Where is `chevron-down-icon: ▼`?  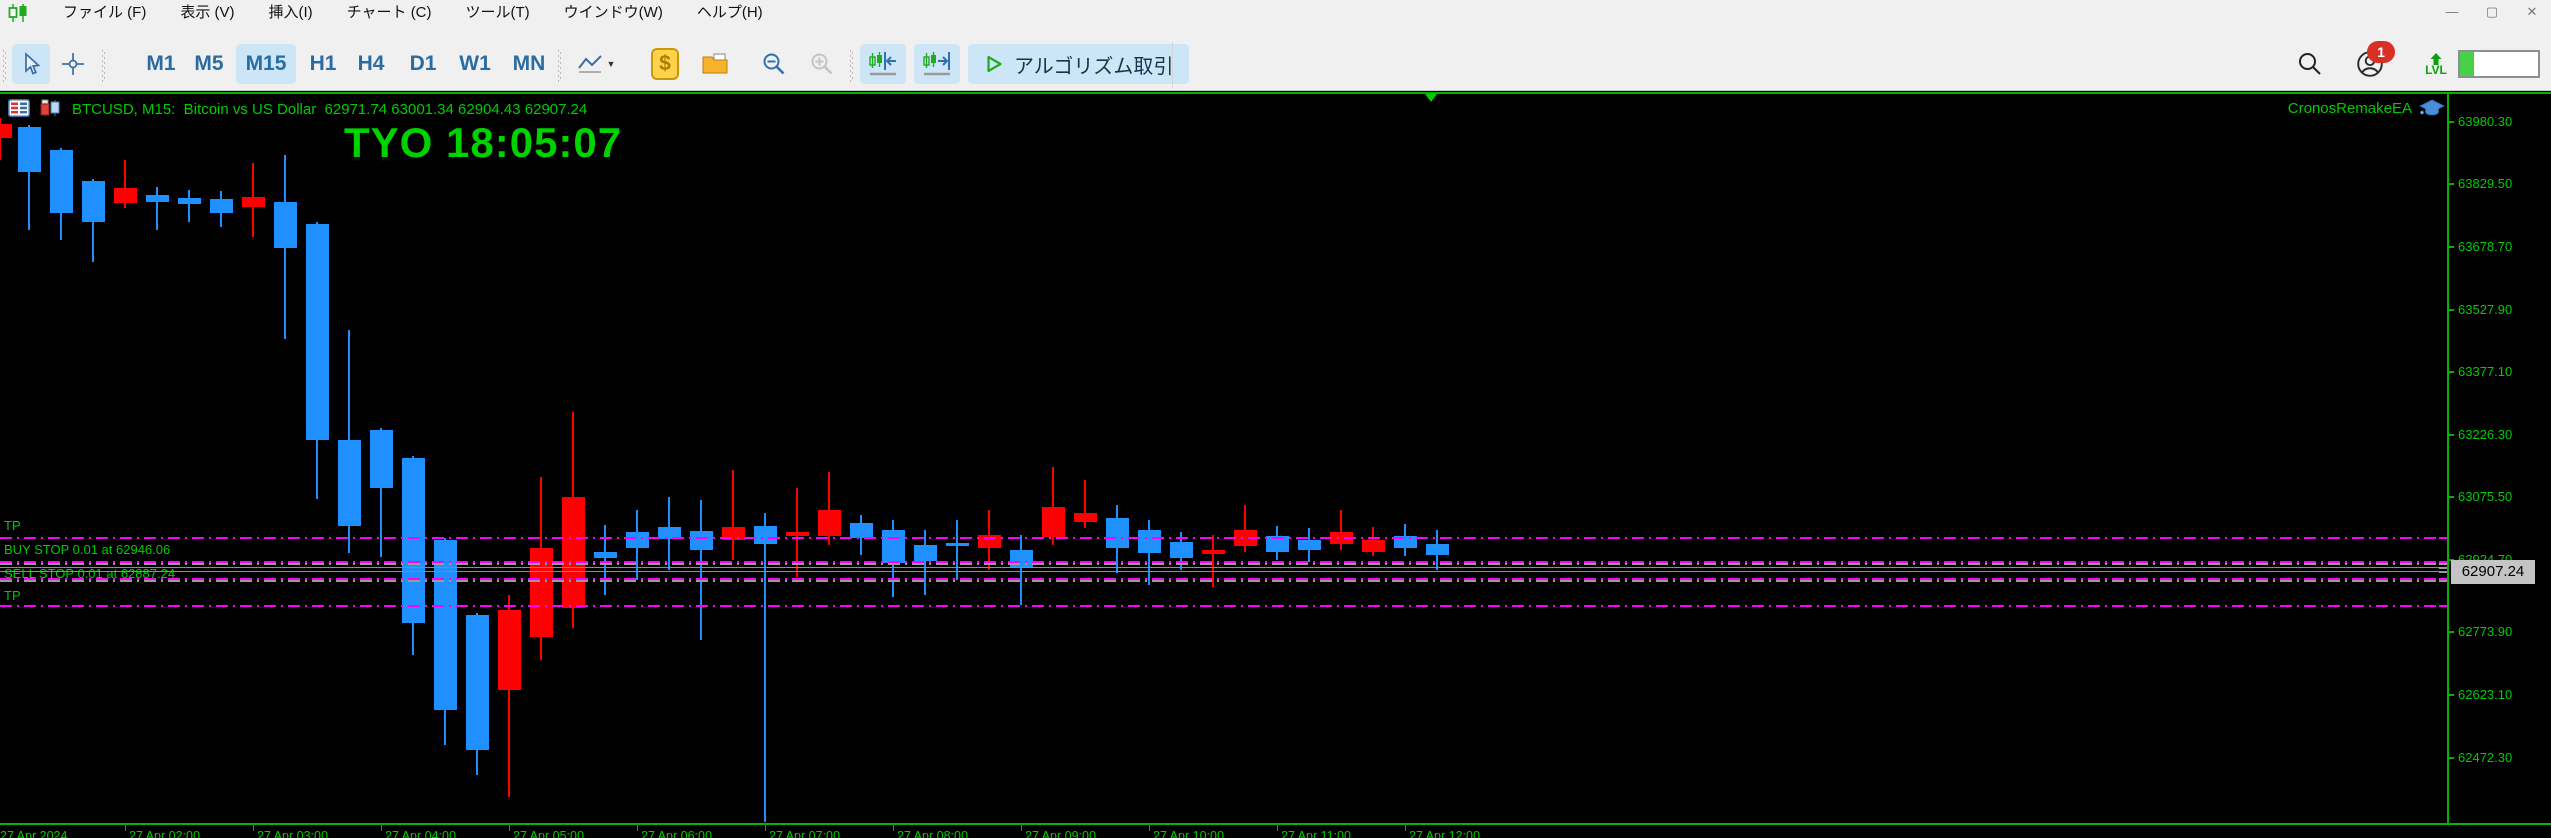
chevron-down-icon: ▼ is located at coordinates (611, 64).